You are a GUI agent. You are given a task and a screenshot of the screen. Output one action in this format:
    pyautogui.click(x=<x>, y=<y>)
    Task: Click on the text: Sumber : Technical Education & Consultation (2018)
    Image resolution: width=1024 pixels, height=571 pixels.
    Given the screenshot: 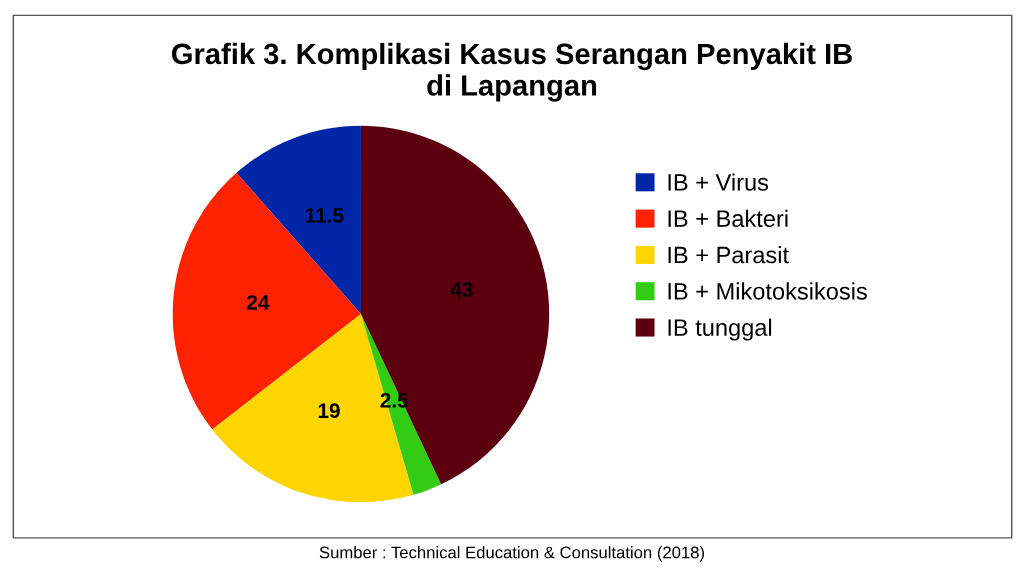 What is the action you would take?
    pyautogui.click(x=511, y=554)
    